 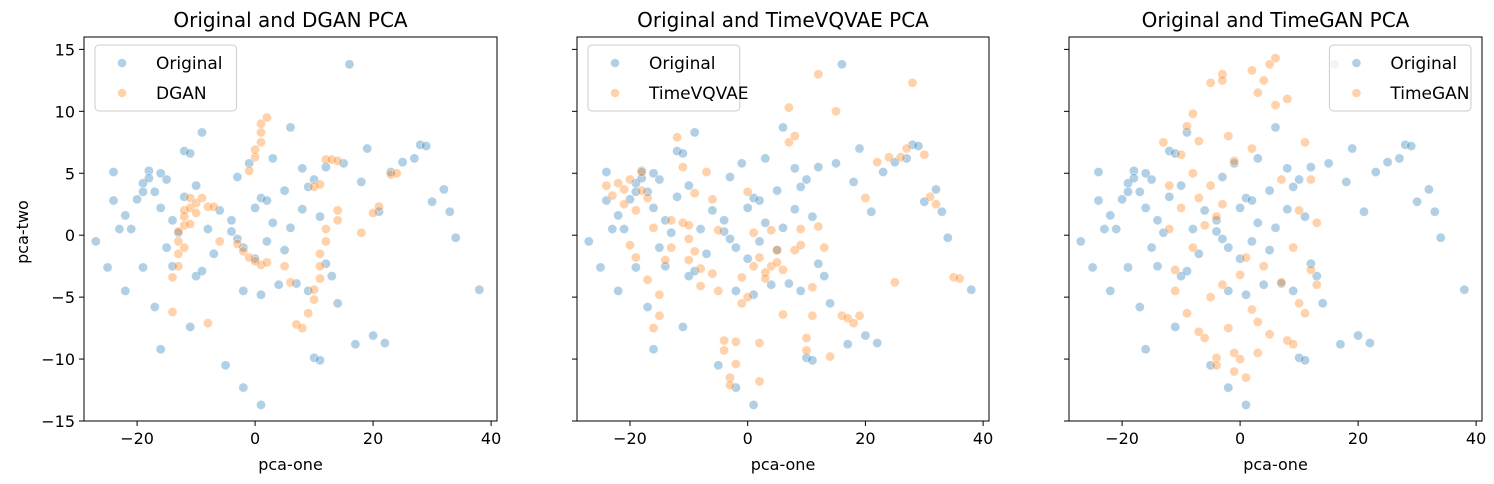 What do you see at coordinates (1356, 63) in the screenshot?
I see `legend-marker-original` at bounding box center [1356, 63].